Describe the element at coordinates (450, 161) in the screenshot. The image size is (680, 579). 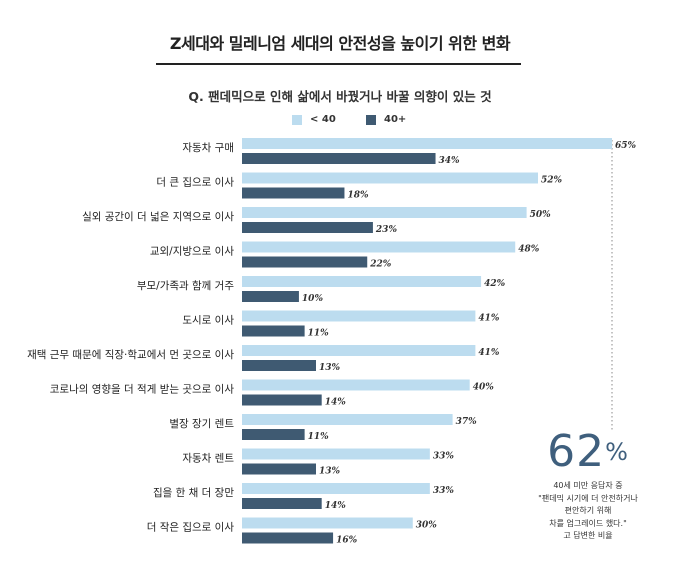
I see `data-label: 34%` at that location.